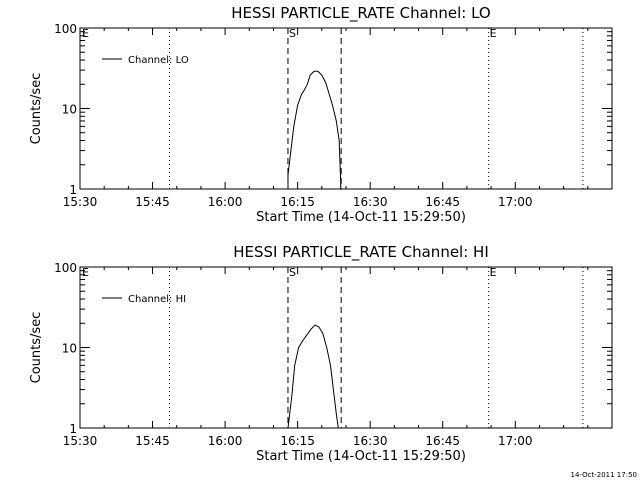 The height and width of the screenshot is (480, 640). I want to click on chart-title: HESSI PARTICLE_RATE Channel: HI, so click(361, 252).